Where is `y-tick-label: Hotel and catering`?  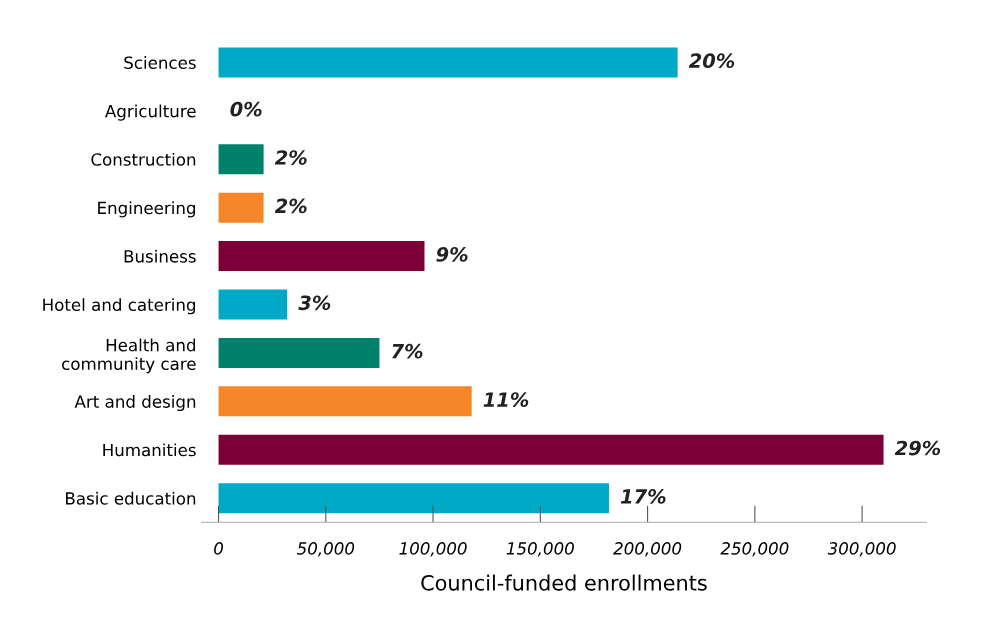 y-tick-label: Hotel and catering is located at coordinates (119, 306).